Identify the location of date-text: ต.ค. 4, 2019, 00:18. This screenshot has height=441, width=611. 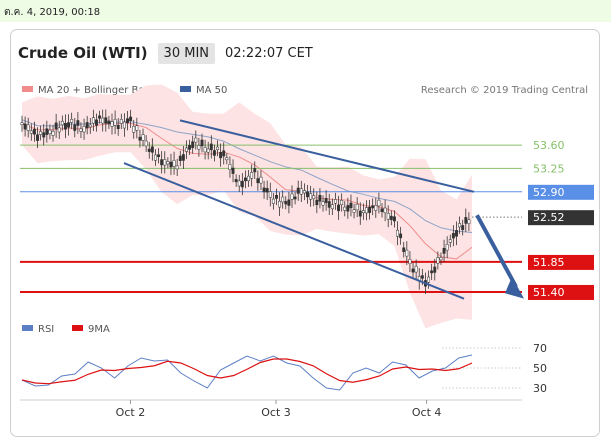
(52, 12).